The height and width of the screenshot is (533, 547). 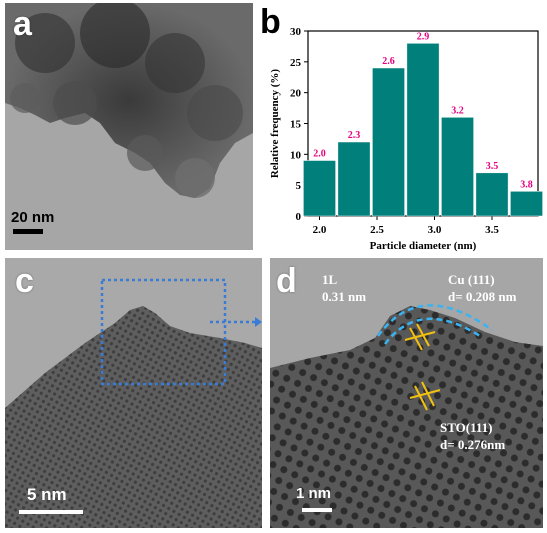 I want to click on y-tick-label: 5, so click(x=299, y=186).